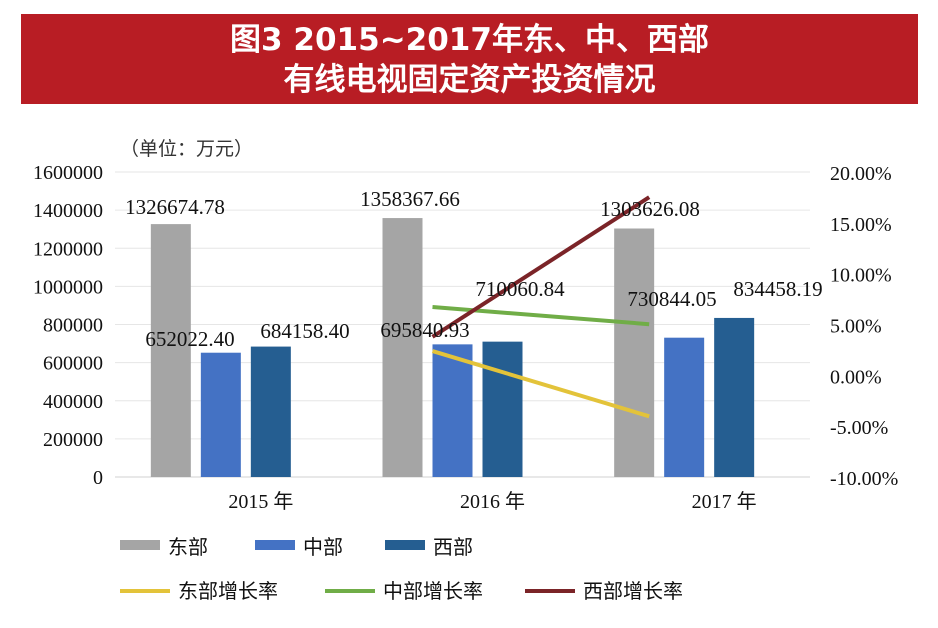 The image size is (938, 628). Describe the element at coordinates (633, 591) in the screenshot. I see `legend-label: 西部增长率` at that location.